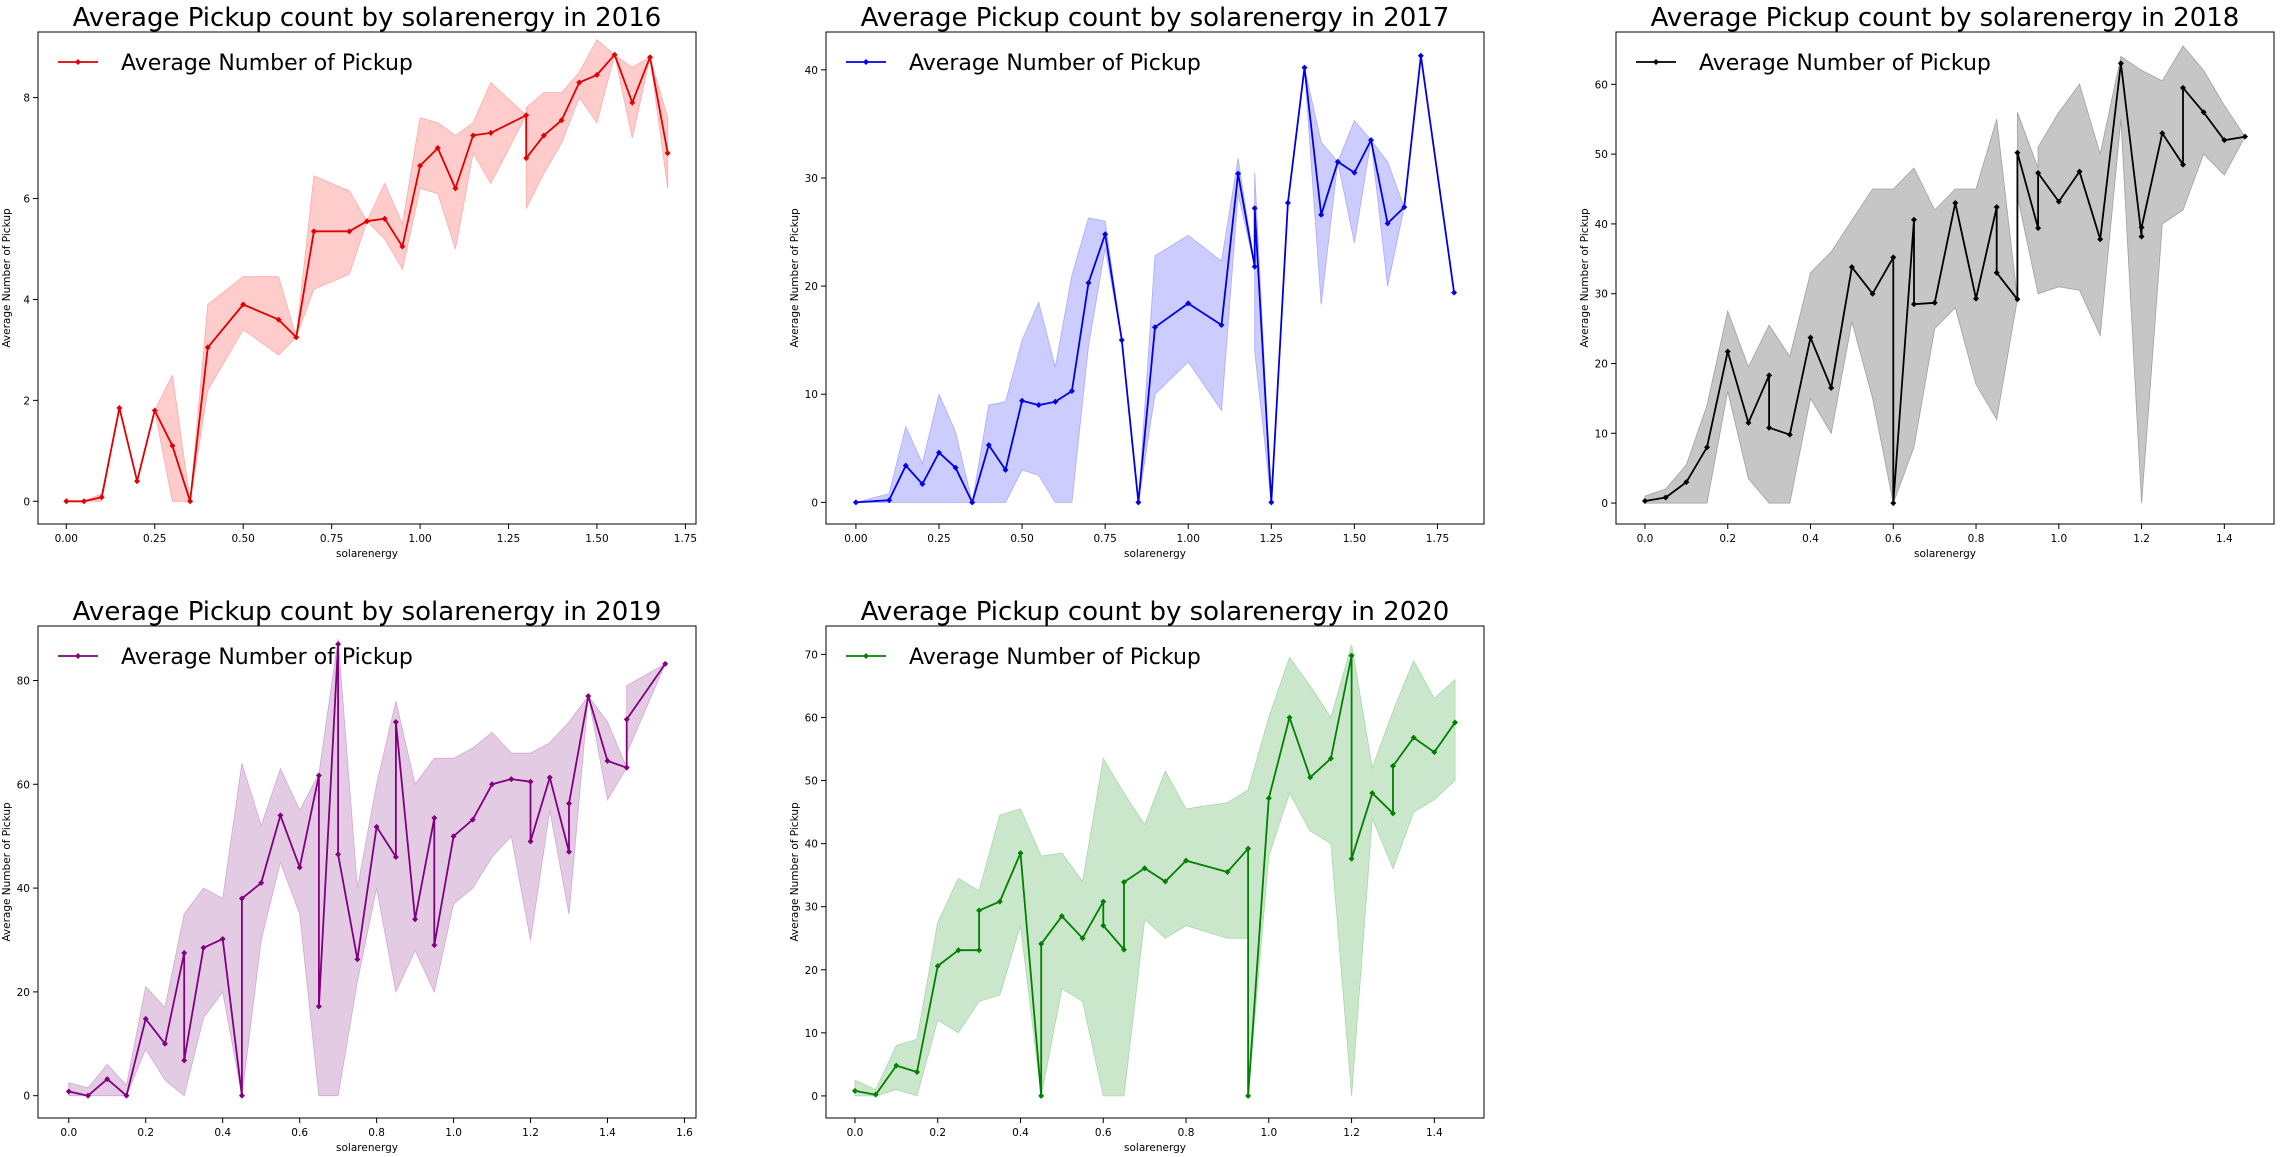  Describe the element at coordinates (855, 539) in the screenshot. I see `x-tick-label: 0.00` at that location.